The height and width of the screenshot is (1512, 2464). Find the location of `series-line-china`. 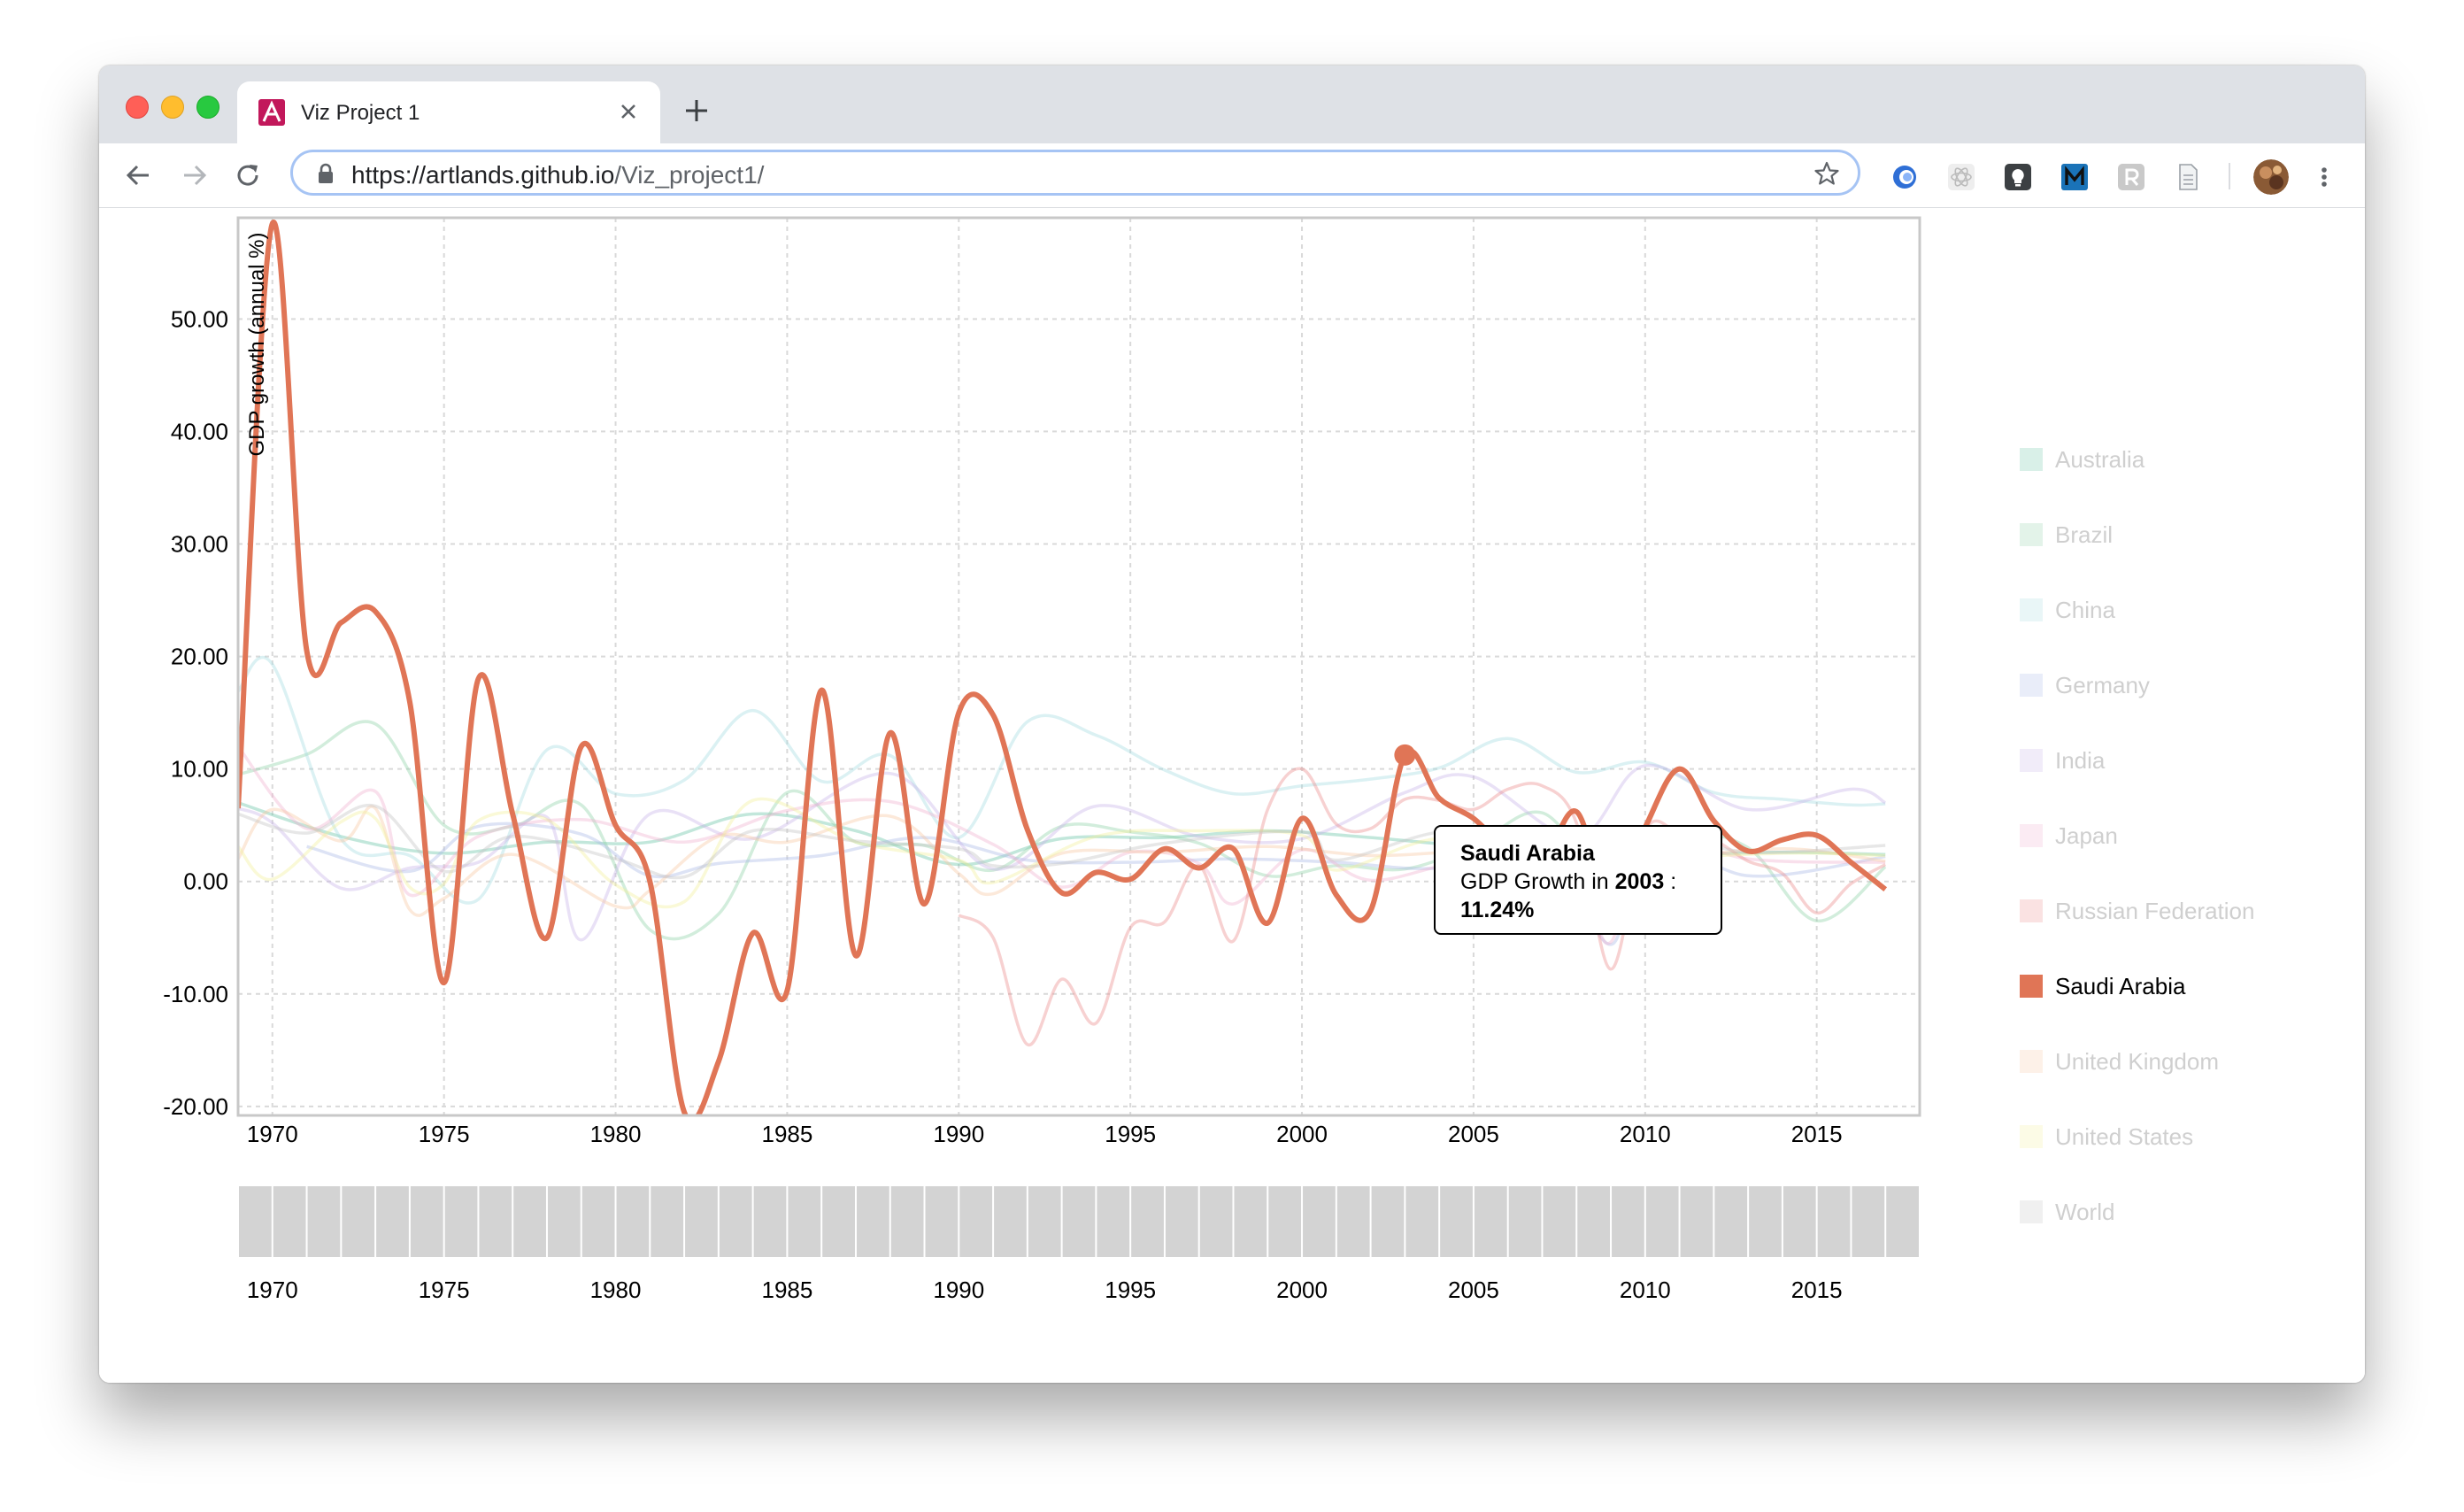

series-line-china is located at coordinates (1062, 780).